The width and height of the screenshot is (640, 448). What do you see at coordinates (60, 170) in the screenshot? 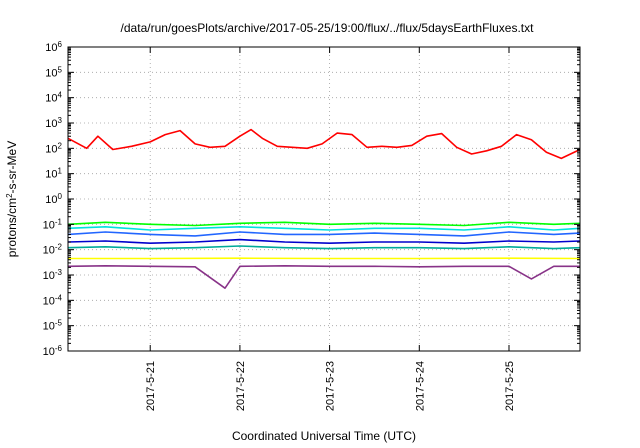
I see `y-tick-exponent: 1` at bounding box center [60, 170].